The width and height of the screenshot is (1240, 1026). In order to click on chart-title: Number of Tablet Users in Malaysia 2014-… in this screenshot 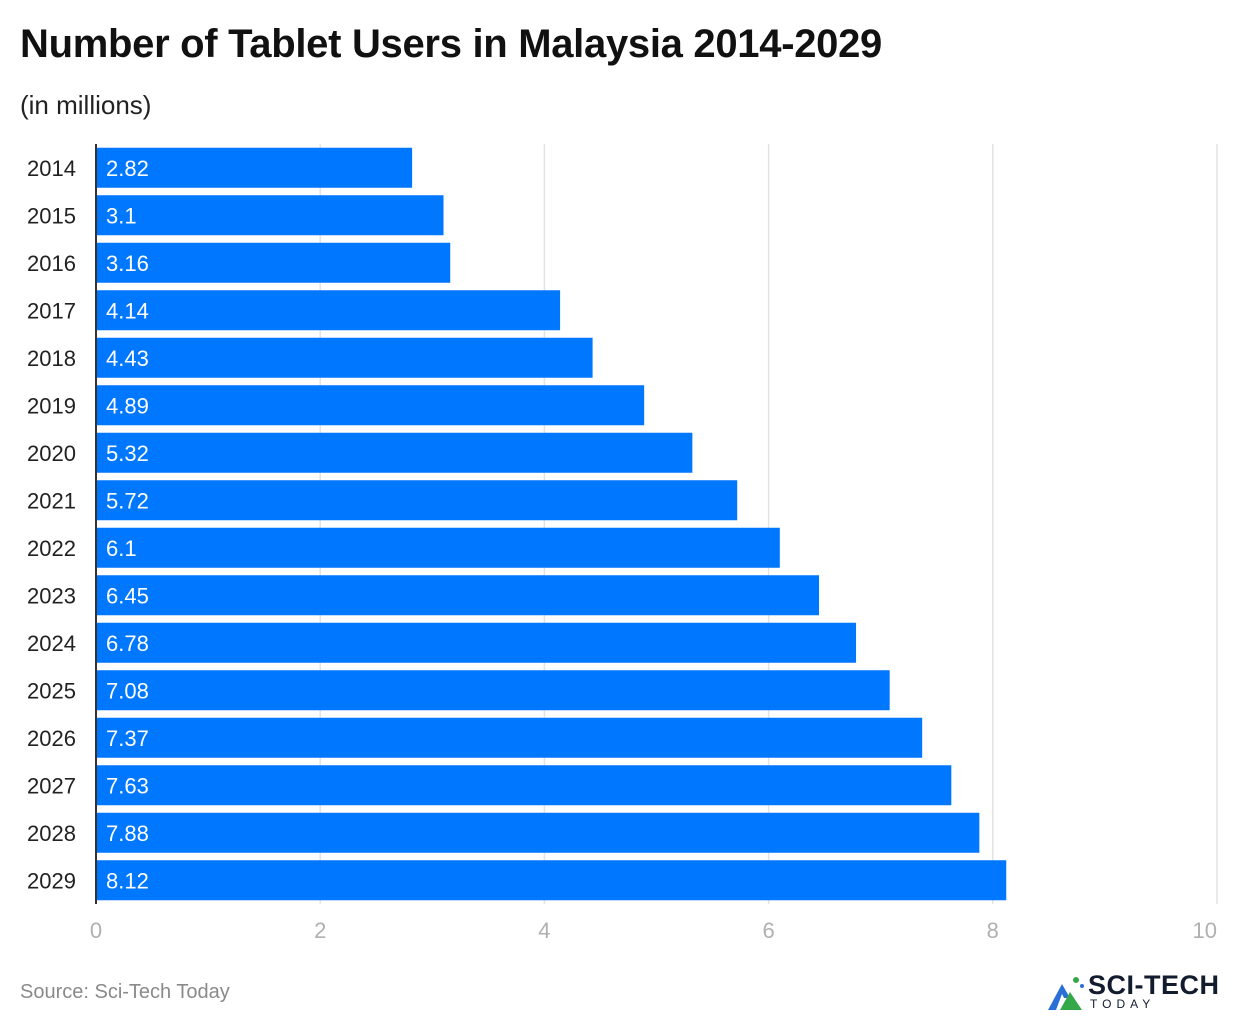, I will do `click(451, 44)`.